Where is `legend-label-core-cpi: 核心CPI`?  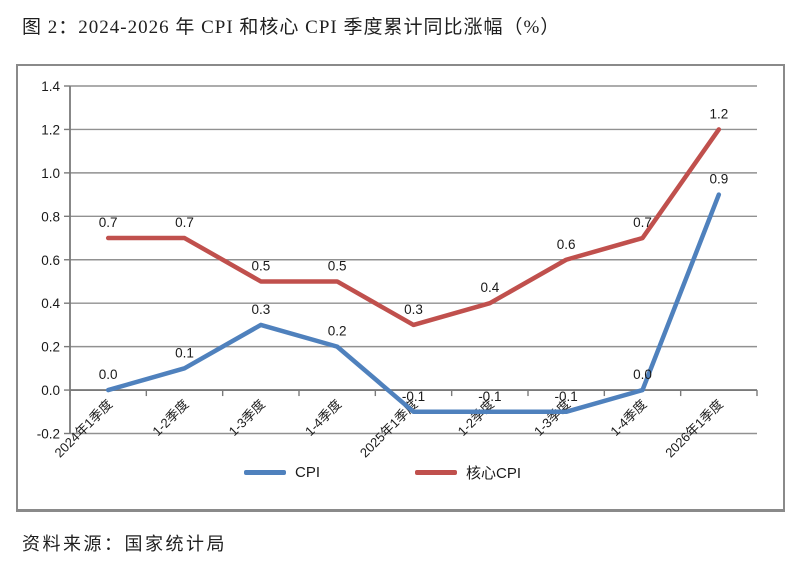 legend-label-core-cpi: 核心CPI is located at coordinates (494, 473).